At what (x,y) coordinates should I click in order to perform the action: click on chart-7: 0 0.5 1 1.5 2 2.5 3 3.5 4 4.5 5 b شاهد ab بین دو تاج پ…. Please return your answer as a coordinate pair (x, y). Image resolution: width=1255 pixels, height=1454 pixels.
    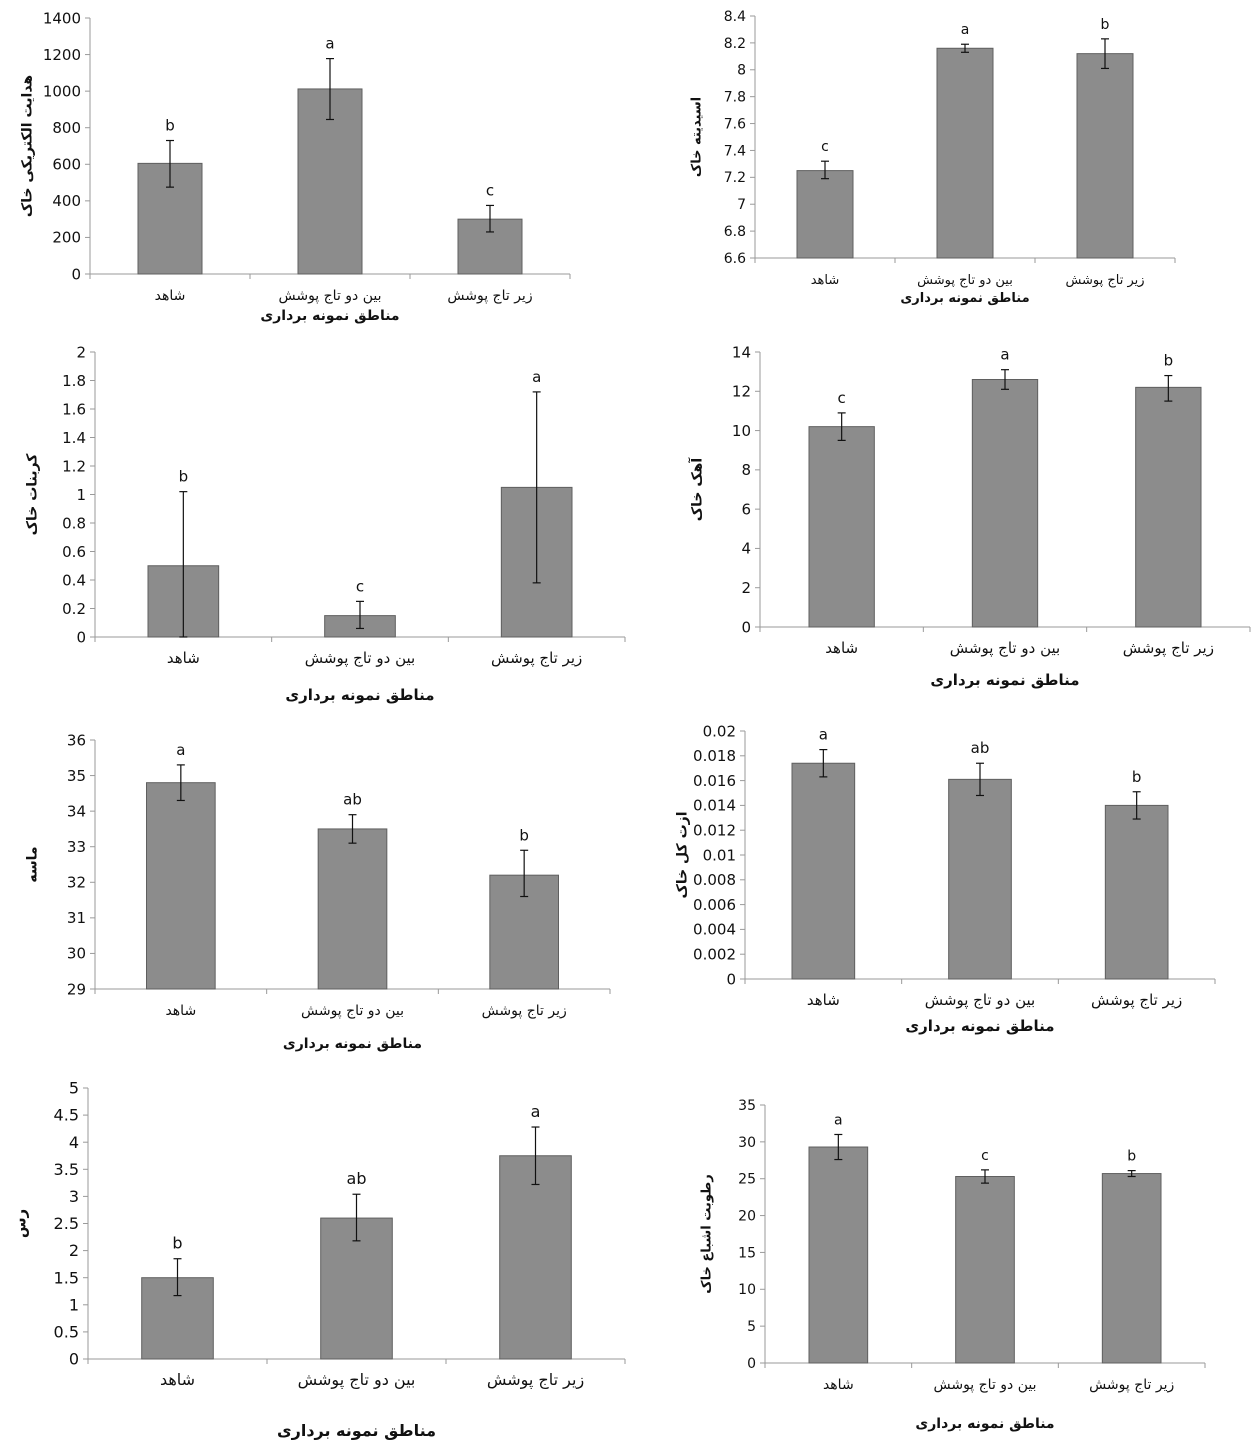
    Looking at the image, I should click on (319, 1259).